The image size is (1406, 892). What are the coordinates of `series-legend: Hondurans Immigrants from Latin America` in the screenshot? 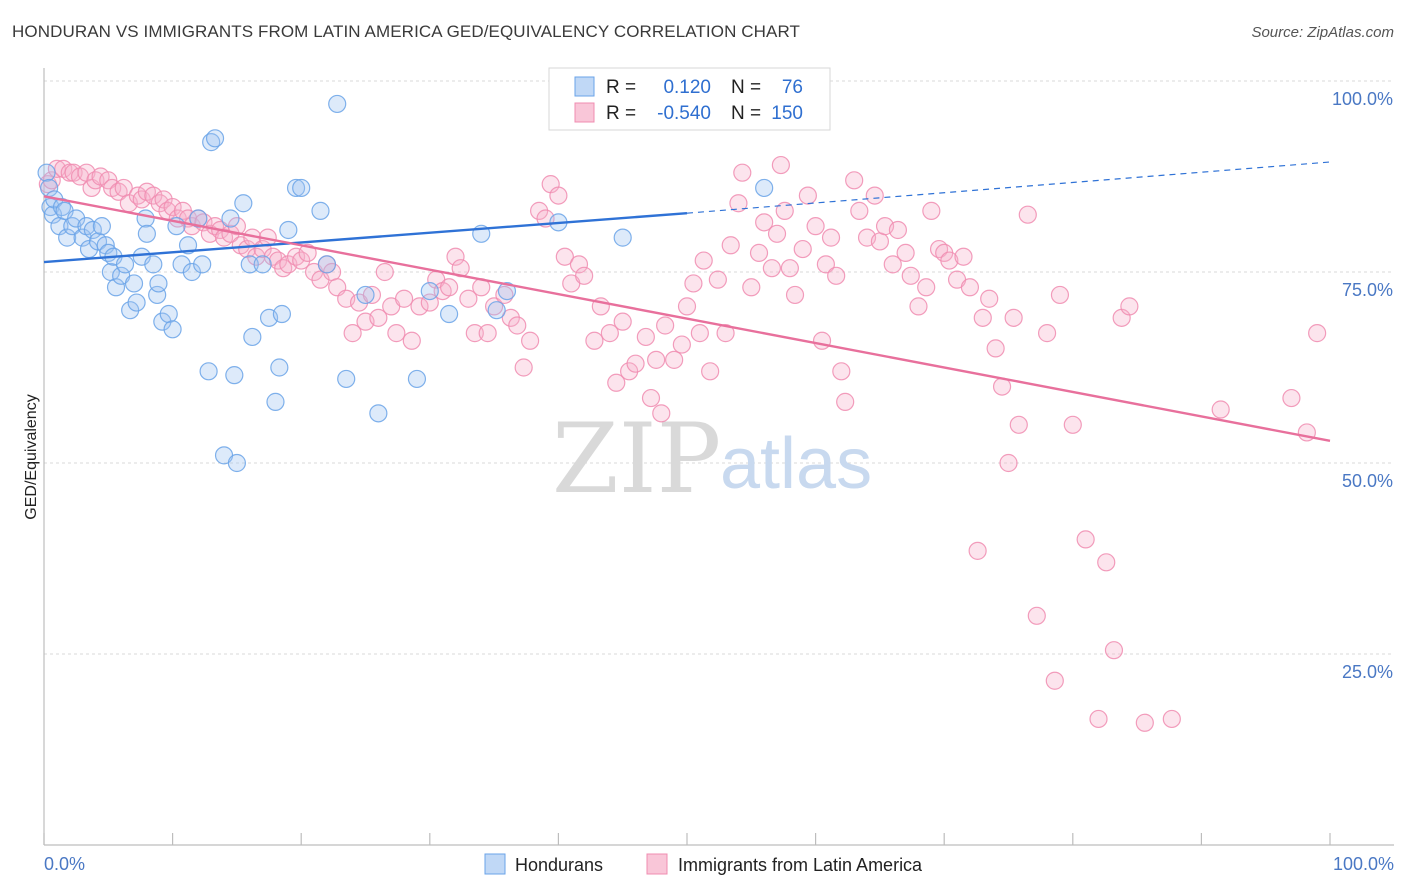 It's located at (703, 864).